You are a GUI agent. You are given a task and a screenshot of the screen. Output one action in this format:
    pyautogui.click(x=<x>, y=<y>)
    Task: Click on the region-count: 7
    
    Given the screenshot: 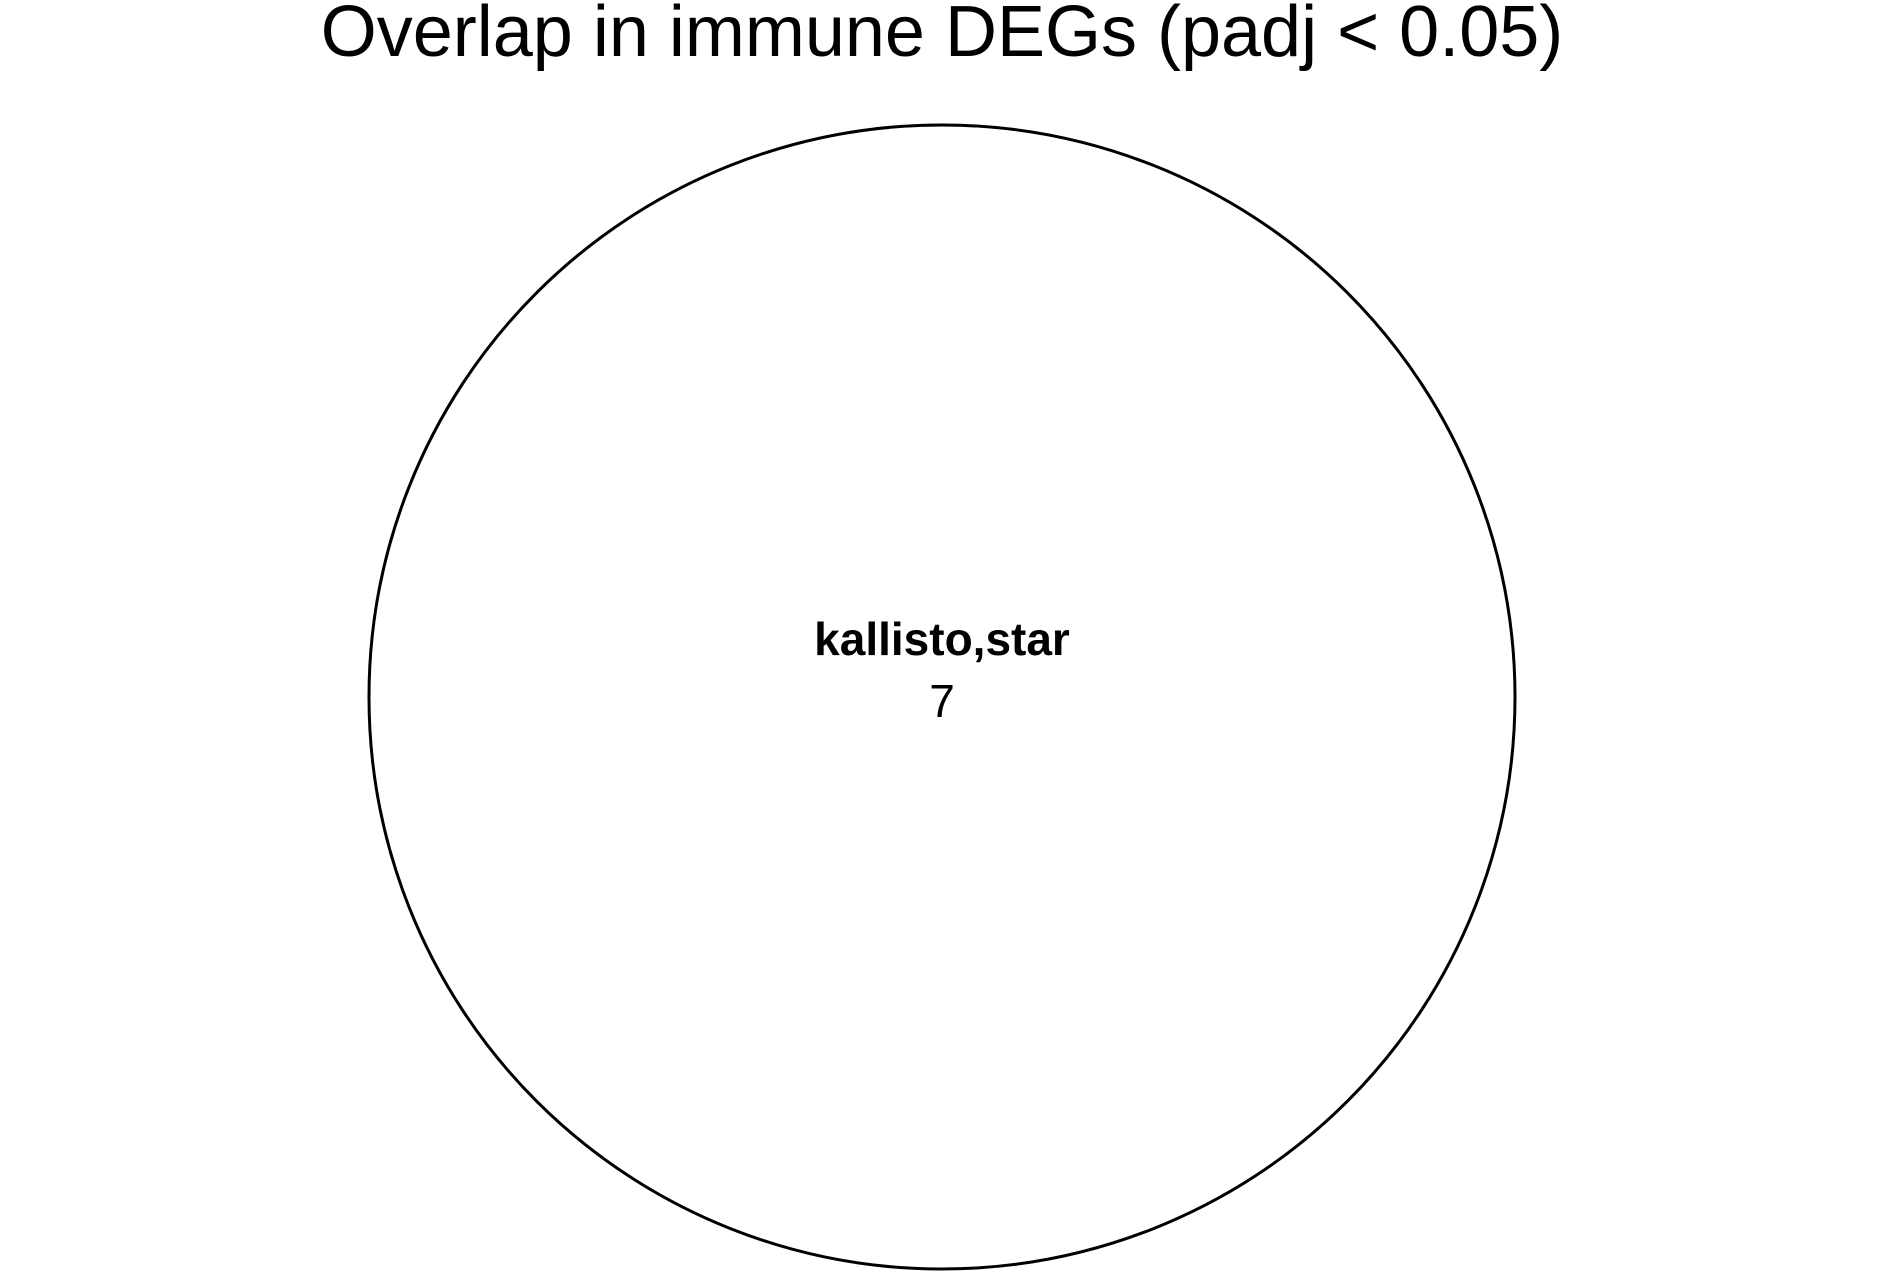 What is the action you would take?
    pyautogui.click(x=942, y=701)
    